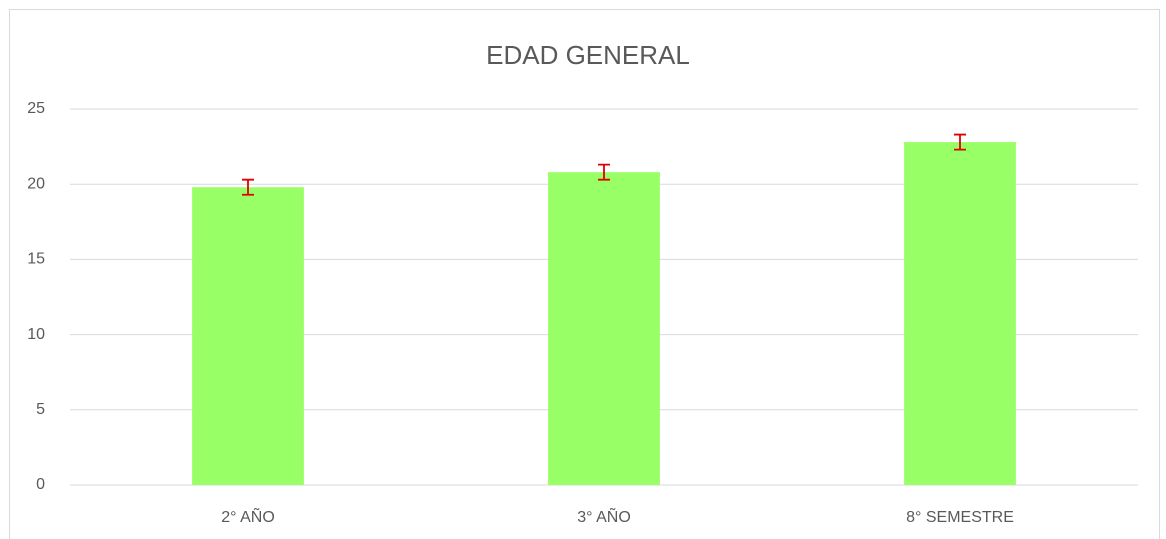  What do you see at coordinates (36, 183) in the screenshot?
I see `y-tick-label: 20` at bounding box center [36, 183].